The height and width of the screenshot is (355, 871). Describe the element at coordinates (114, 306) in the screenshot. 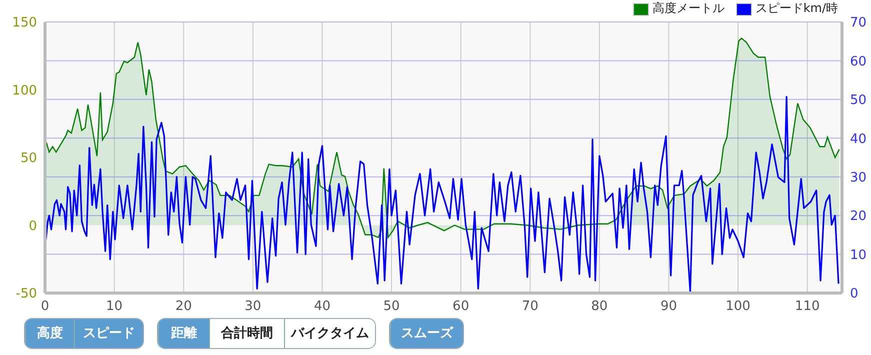

I see `x-tick-label: 10` at that location.